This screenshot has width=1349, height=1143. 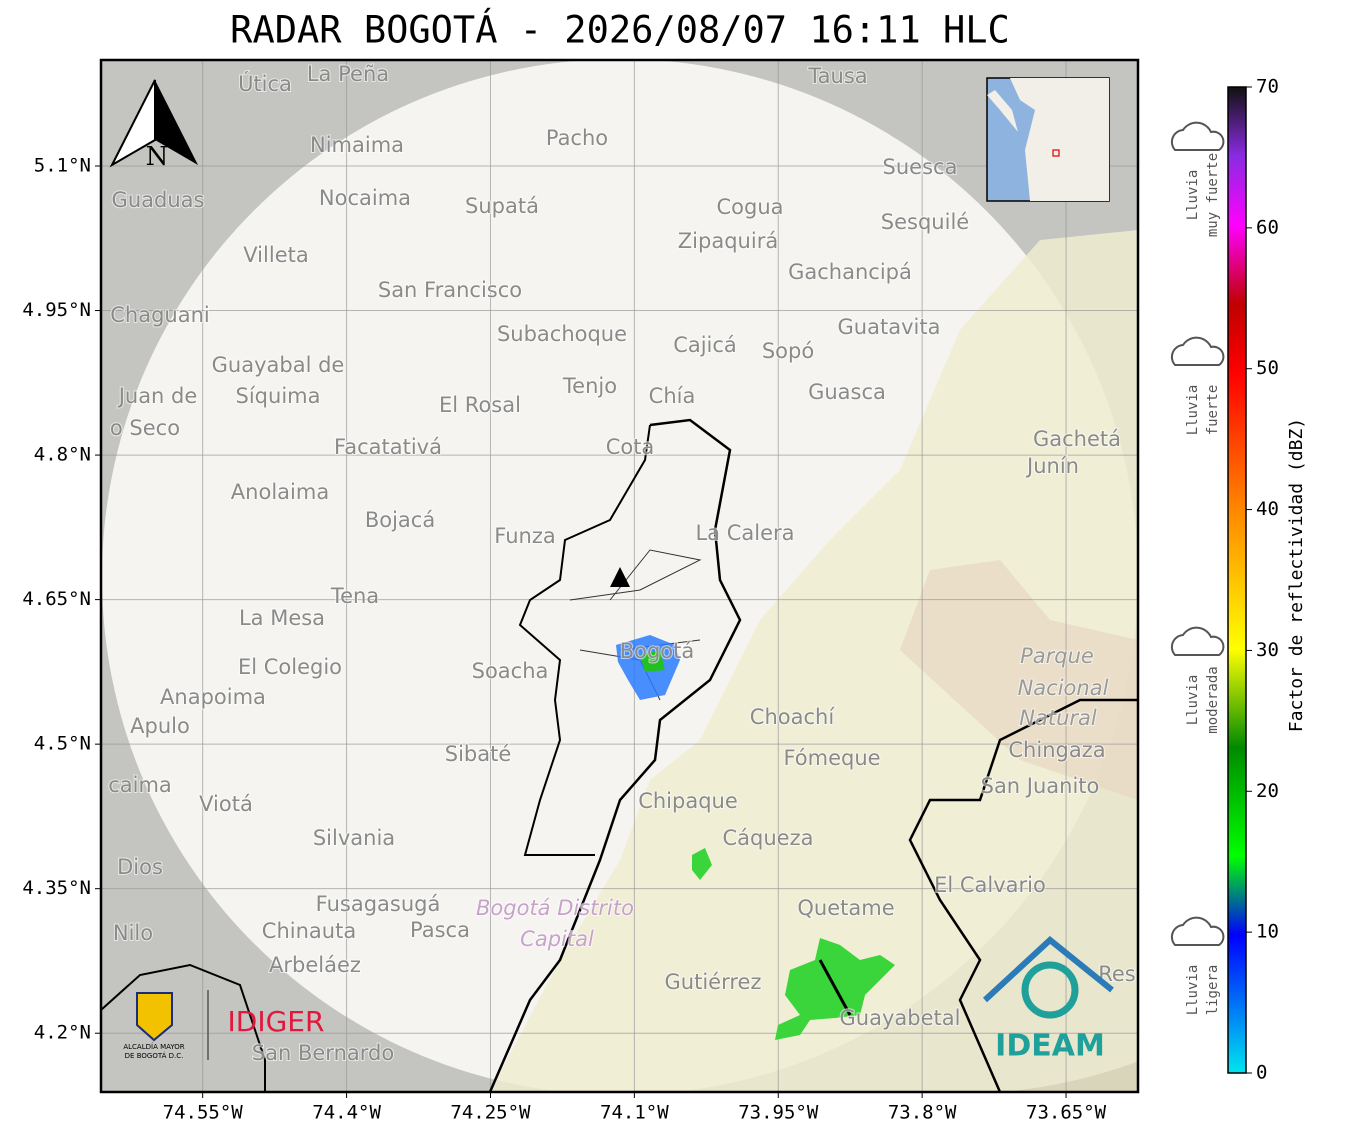 What do you see at coordinates (1057, 656) in the screenshot?
I see `place-label: Parque` at bounding box center [1057, 656].